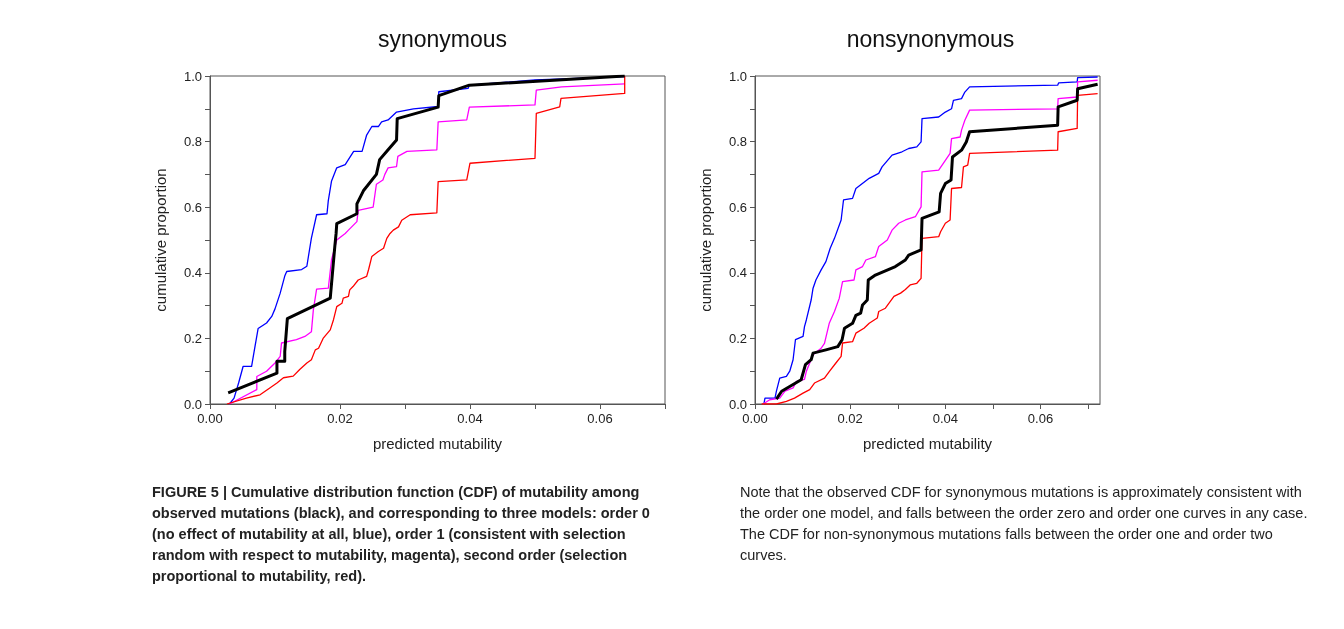  I want to click on caption: FIGURE 5 | Cumulative distribution function (CDF) of mutability among observed mutations (black), and corresponding to three models: order 0 (no effect of mutability at all, blue), order 1 (consistent with selection random with respect to mutability, magenta), second order (selection proportional to mutability, red)., so click(401, 534).